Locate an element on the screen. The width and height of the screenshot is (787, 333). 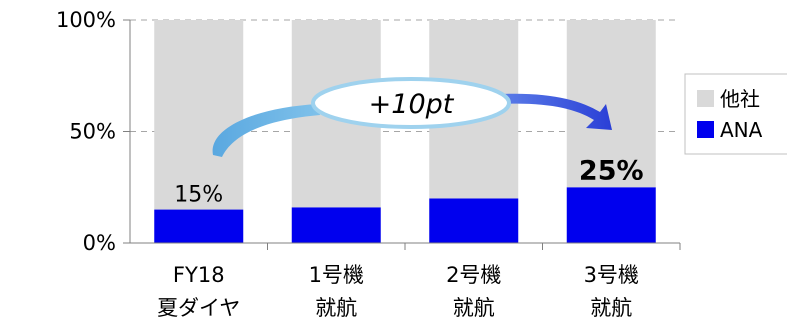
legend-frame is located at coordinates (735, 114).